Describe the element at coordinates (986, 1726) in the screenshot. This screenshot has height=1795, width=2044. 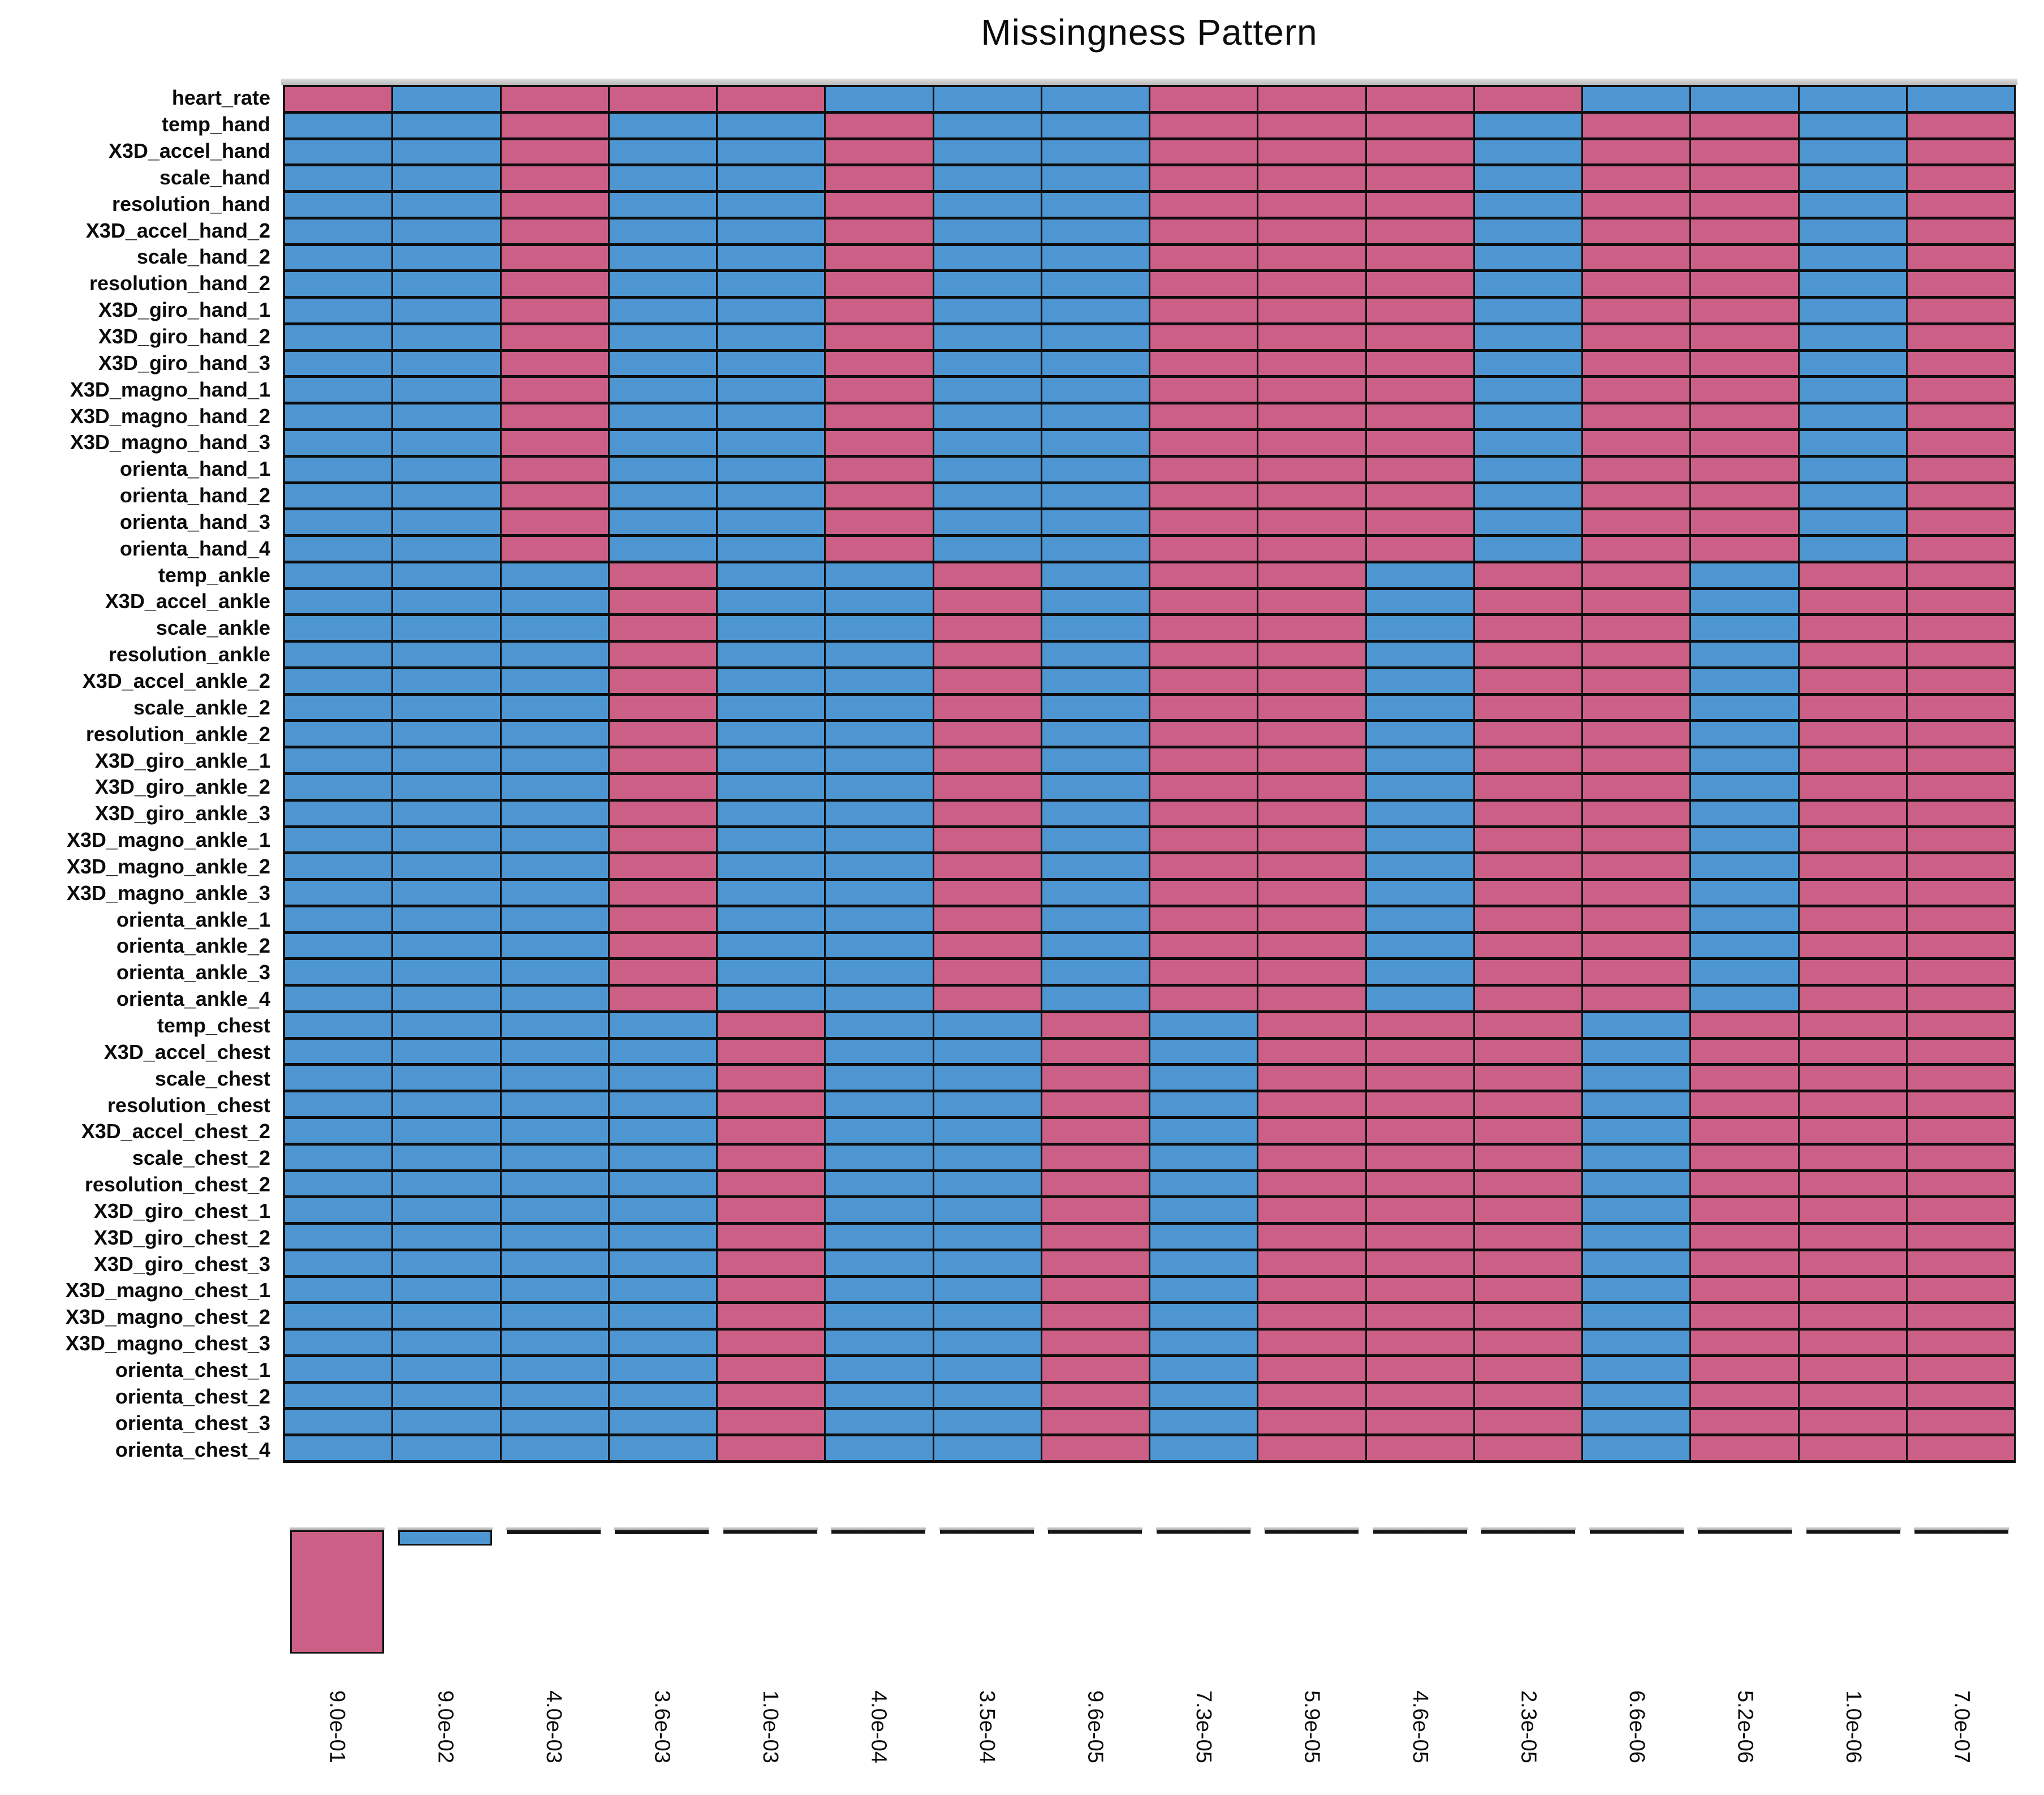
I see `x-tick-label: 3.5e-04` at that location.